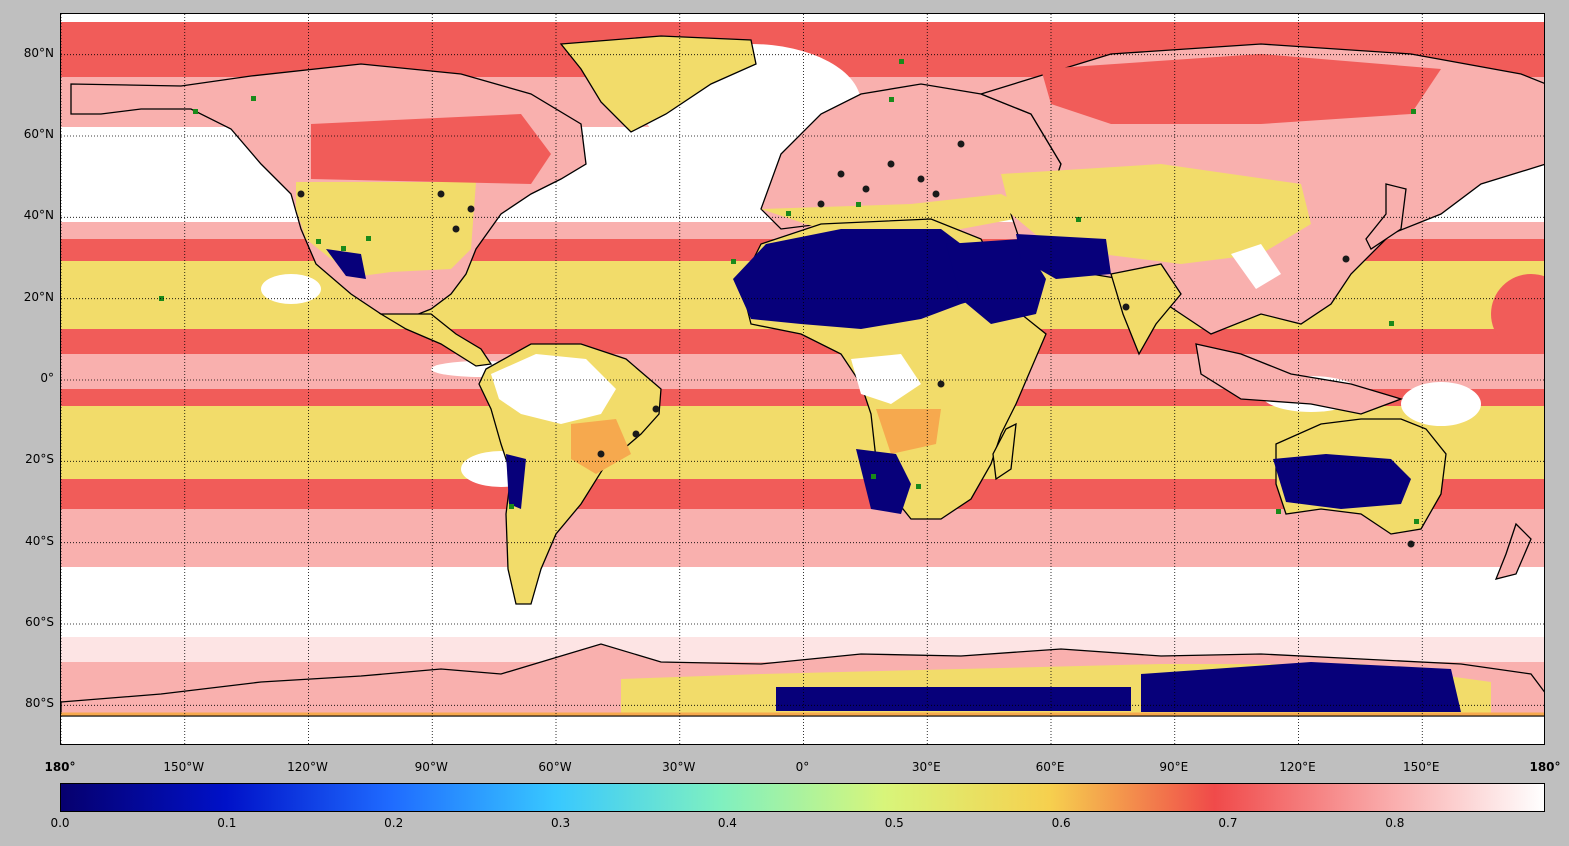 Image resolution: width=1569 pixels, height=846 pixels. Describe the element at coordinates (1063, 256) in the screenshot. I see `iran-desert` at that location.